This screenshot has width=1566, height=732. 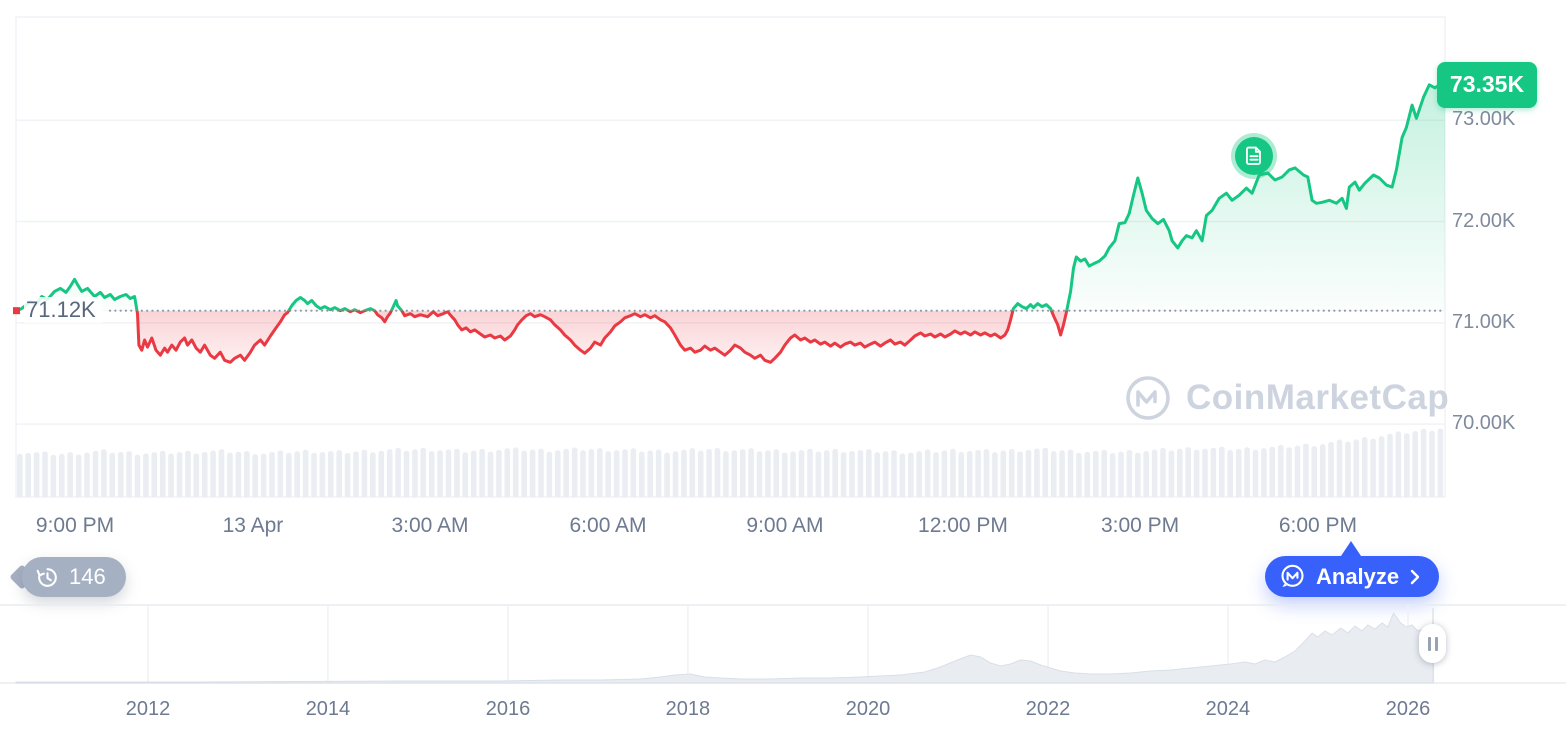 What do you see at coordinates (725, 647) in the screenshot?
I see `navigator-series` at bounding box center [725, 647].